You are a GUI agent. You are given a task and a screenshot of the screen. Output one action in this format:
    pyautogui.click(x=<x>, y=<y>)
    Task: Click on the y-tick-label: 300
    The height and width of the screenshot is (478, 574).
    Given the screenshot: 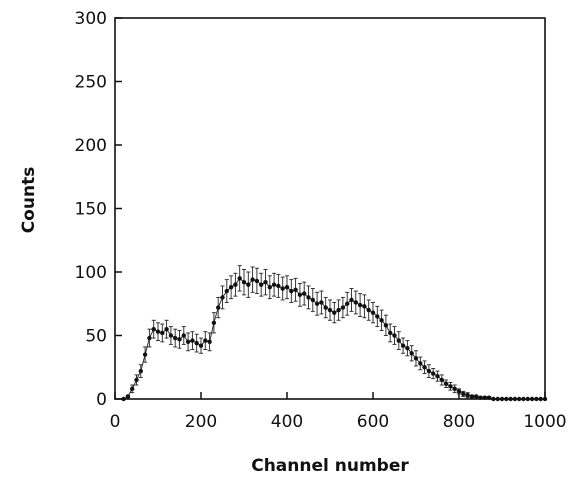 What is the action you would take?
    pyautogui.click(x=91, y=19)
    